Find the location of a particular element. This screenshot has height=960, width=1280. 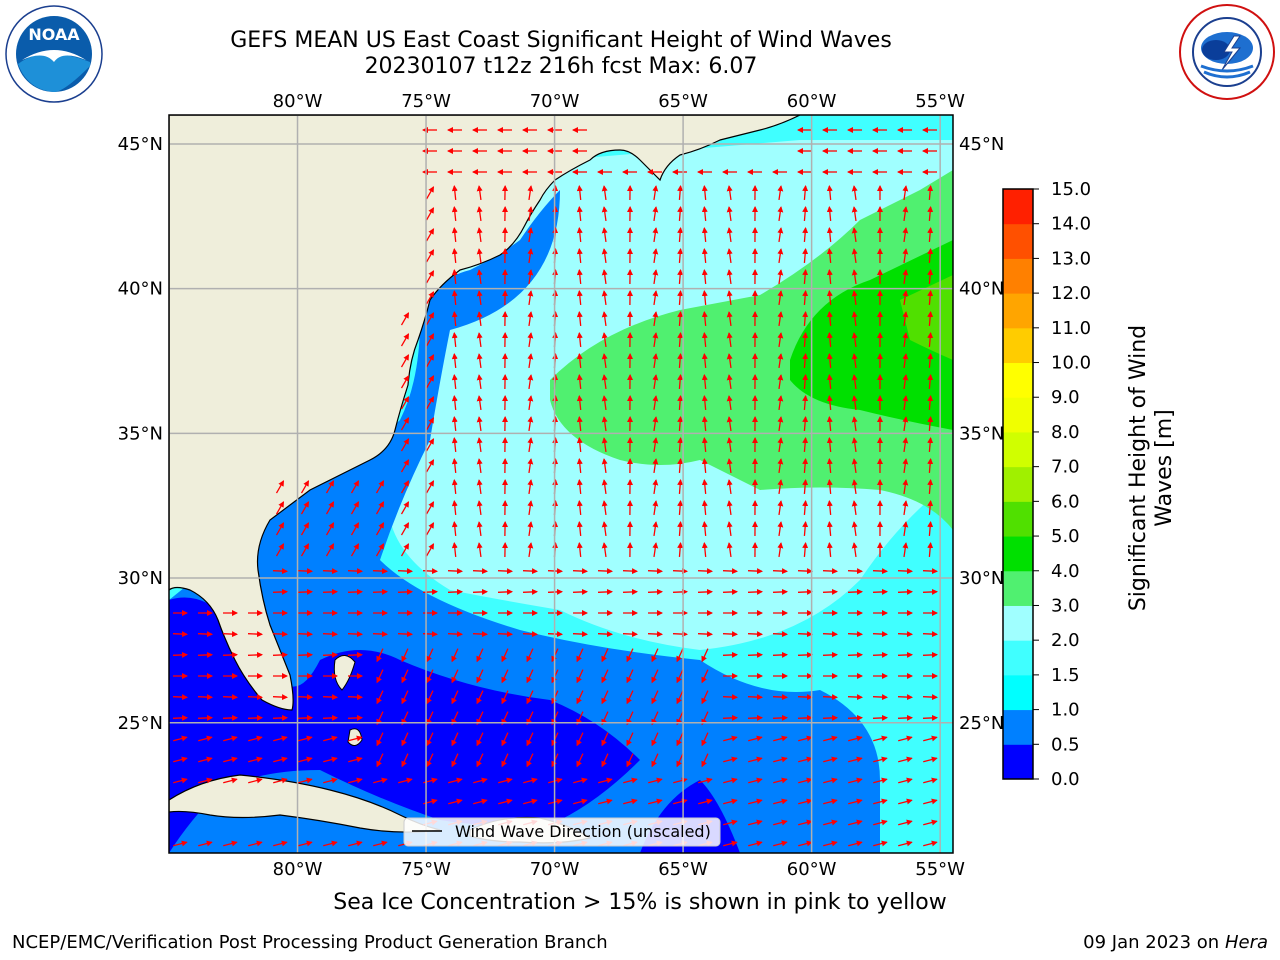

lat-label-left-1: 40°N is located at coordinates (140, 289).